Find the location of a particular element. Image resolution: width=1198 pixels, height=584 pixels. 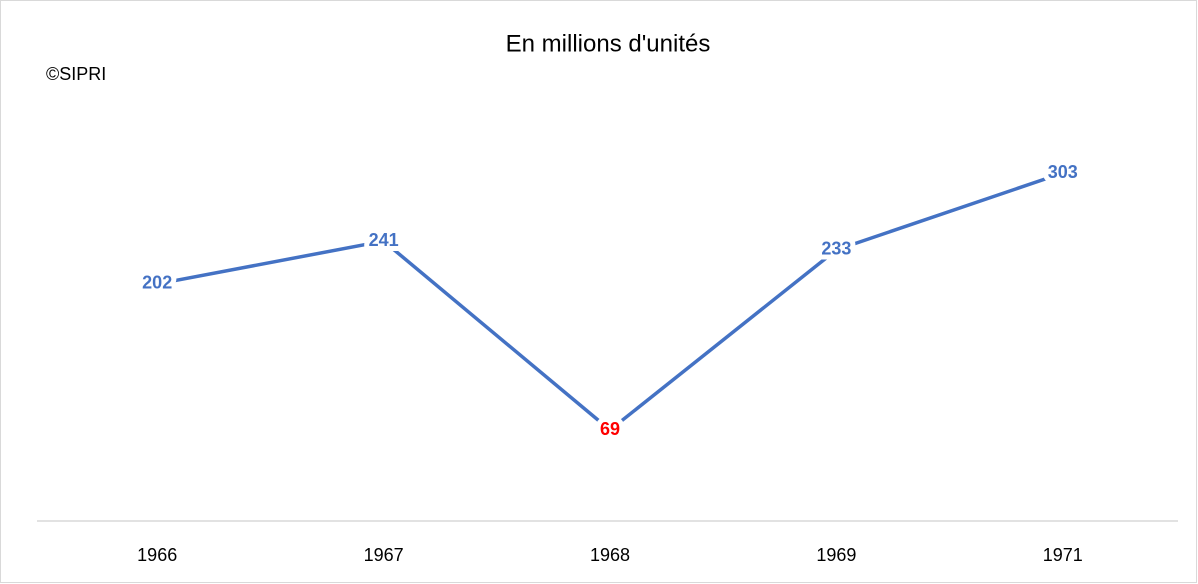

x-tick-label: 1967 is located at coordinates (384, 555).